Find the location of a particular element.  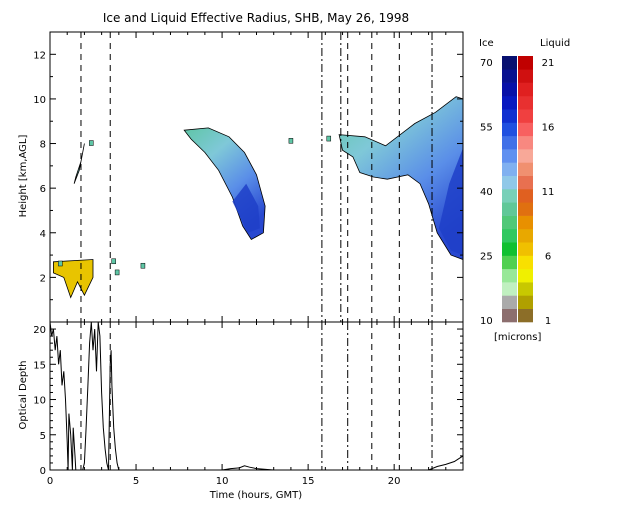

colorbar-liquid-label: Liquid is located at coordinates (555, 43).